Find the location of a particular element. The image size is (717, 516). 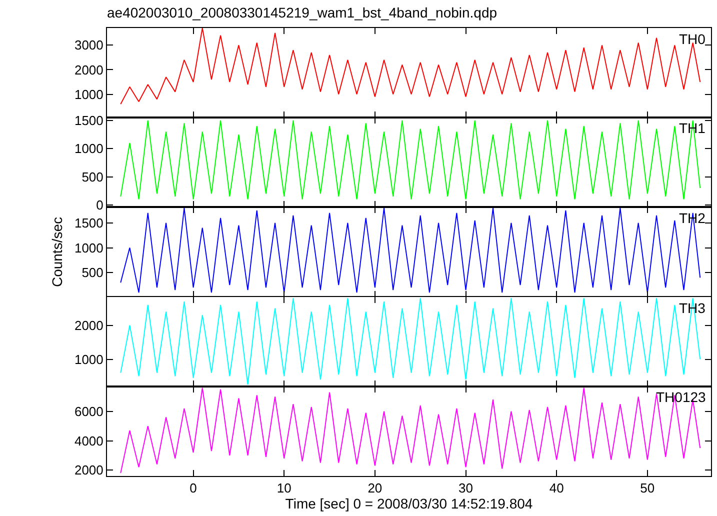

x-tick-label: 10 is located at coordinates (284, 488).